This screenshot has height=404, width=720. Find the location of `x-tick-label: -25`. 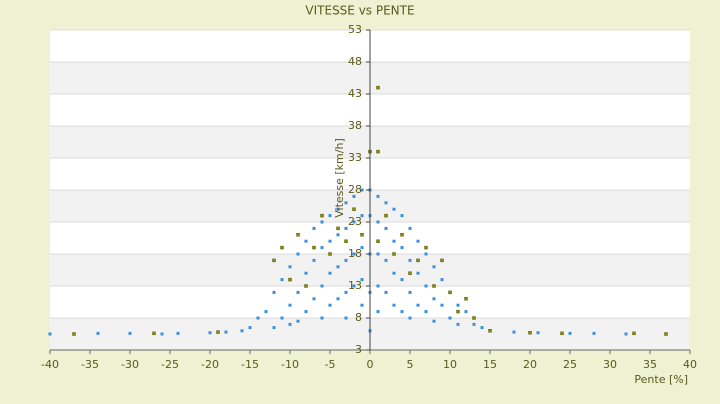

x-tick-label: -25 is located at coordinates (170, 364).